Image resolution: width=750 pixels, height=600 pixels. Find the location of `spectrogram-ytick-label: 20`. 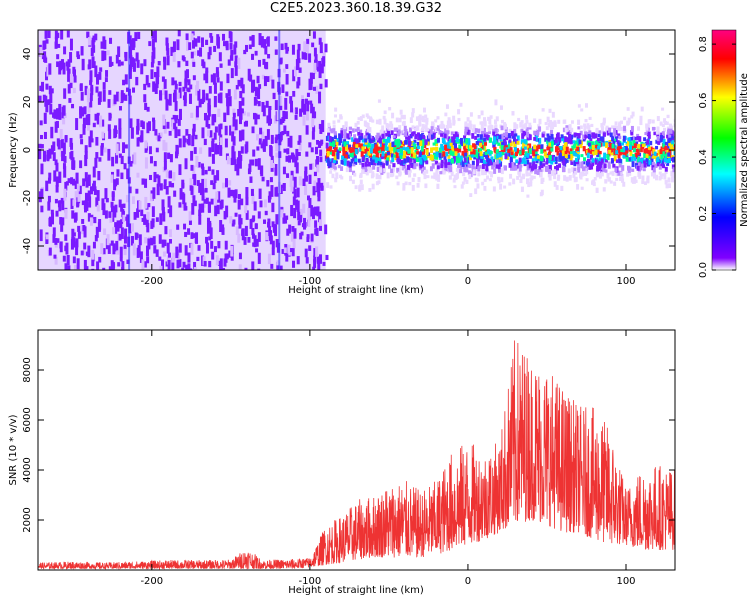

spectrogram-ytick-label: 20 is located at coordinates (27, 102).